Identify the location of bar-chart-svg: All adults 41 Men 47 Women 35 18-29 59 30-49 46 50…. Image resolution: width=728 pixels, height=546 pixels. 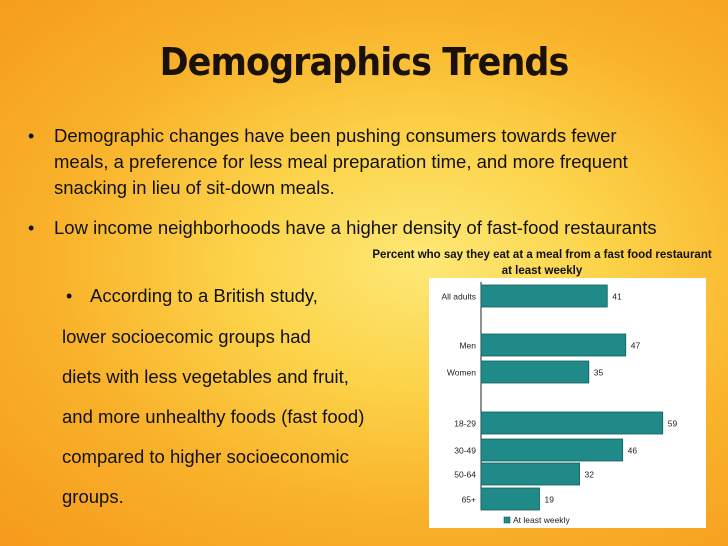
(560, 403).